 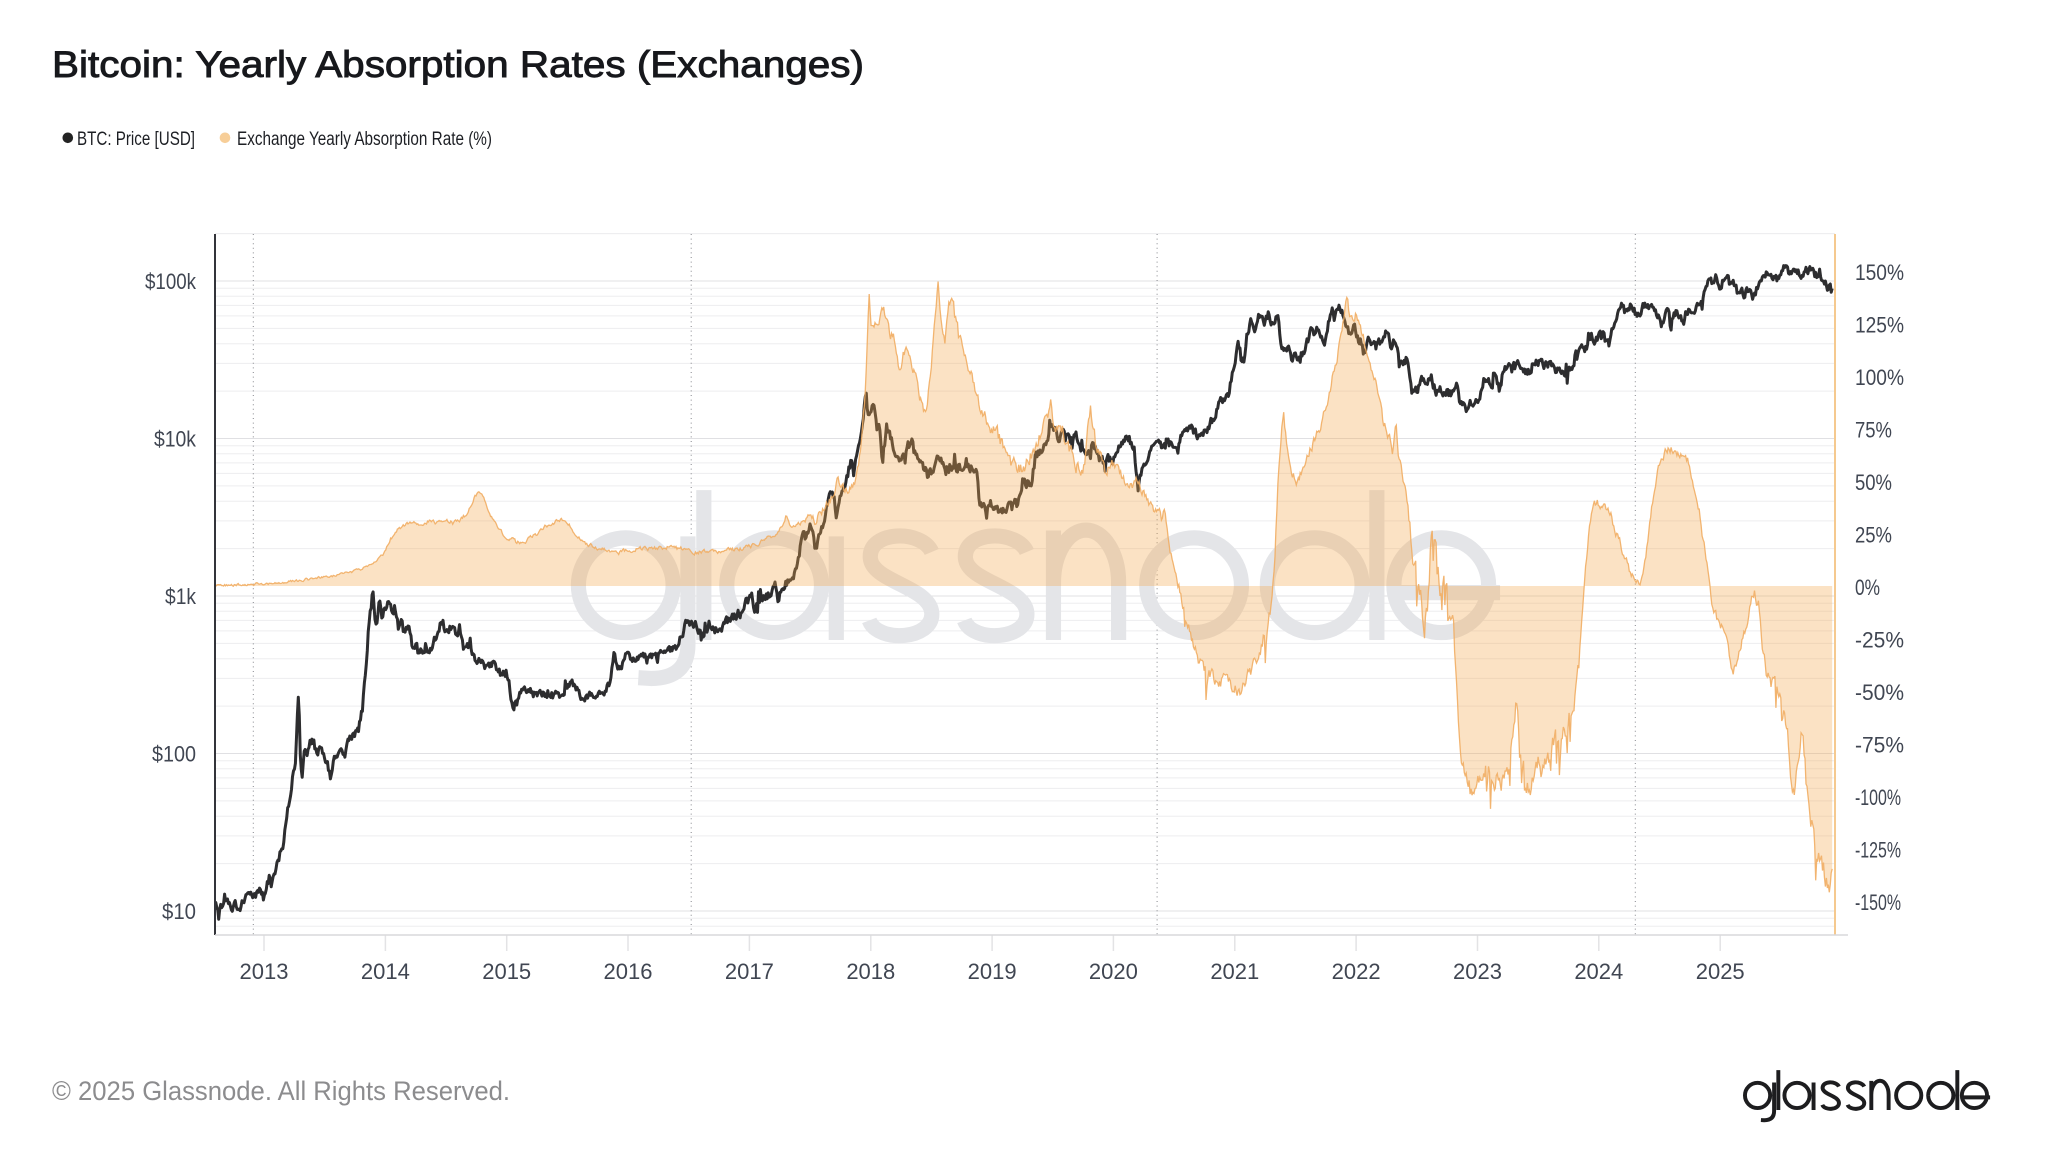 What do you see at coordinates (1878, 850) in the screenshot?
I see `svg-text: -125%` at bounding box center [1878, 850].